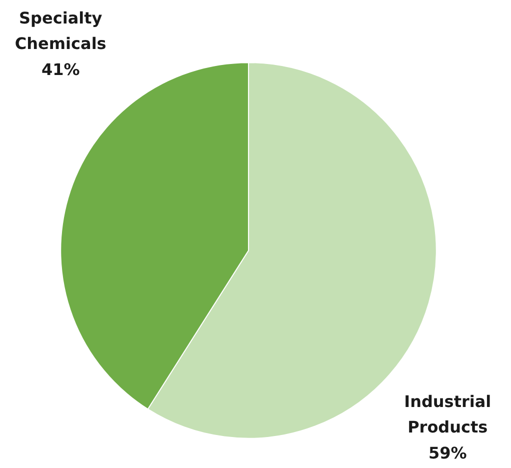  I want to click on slice-label: Industrial Products, so click(448, 414).